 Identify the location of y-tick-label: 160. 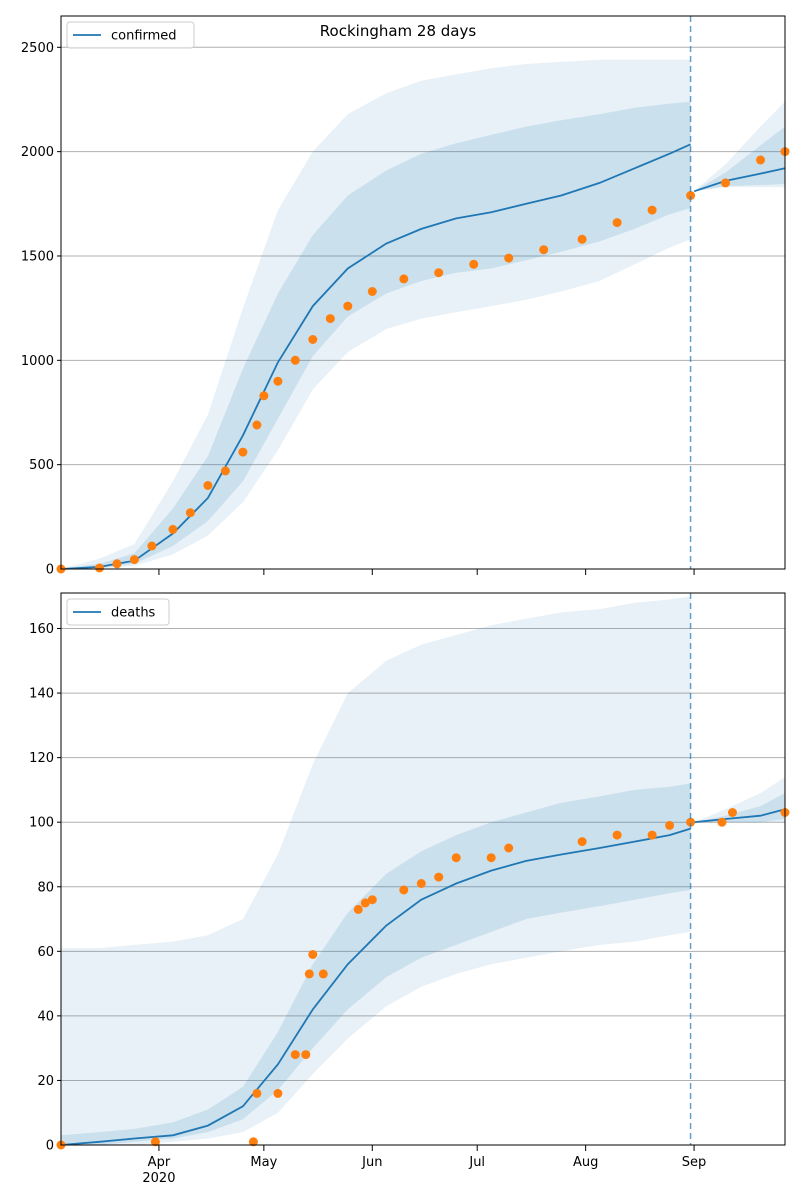
(41, 629).